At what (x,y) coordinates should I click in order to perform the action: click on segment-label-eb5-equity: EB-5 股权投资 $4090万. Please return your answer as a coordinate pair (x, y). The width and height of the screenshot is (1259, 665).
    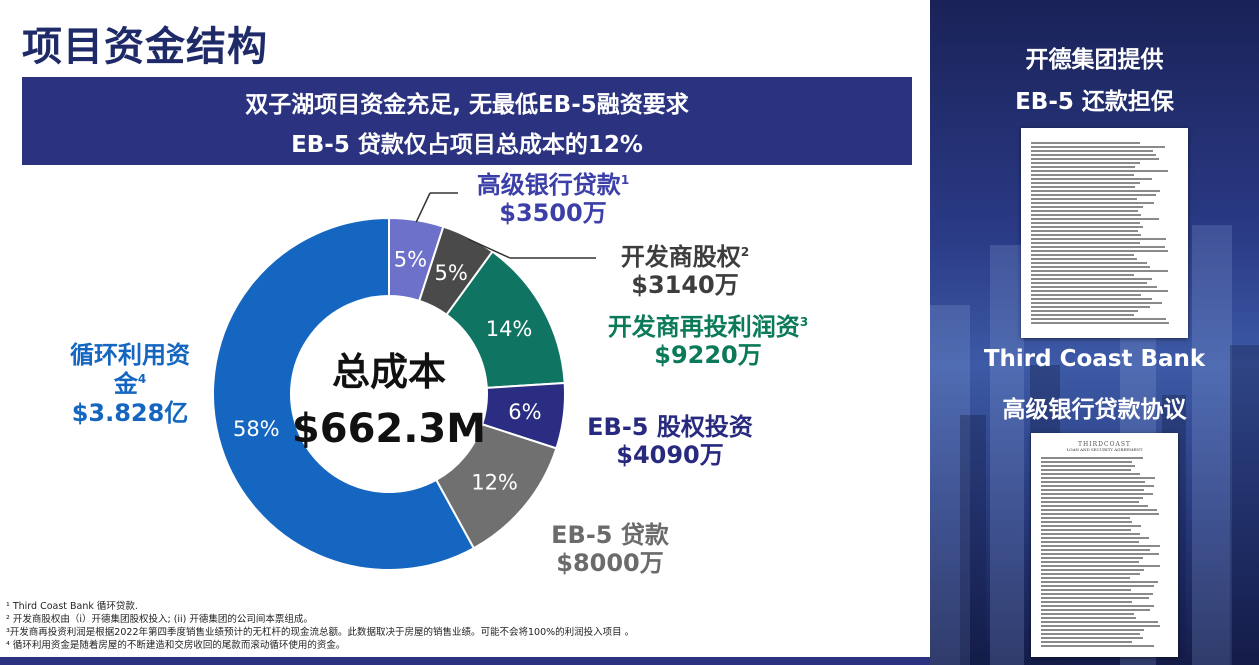
    Looking at the image, I should click on (670, 441).